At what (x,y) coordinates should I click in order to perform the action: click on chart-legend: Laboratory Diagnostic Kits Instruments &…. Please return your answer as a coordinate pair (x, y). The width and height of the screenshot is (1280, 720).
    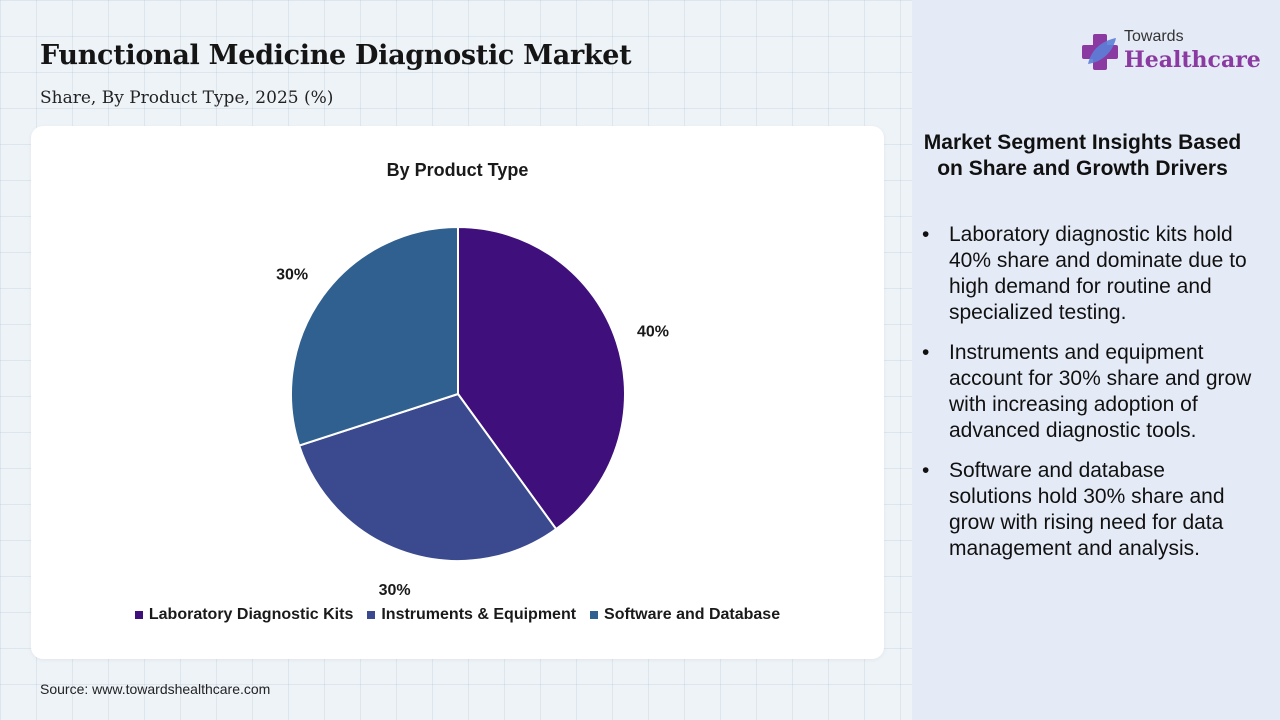
    Looking at the image, I should click on (457, 615).